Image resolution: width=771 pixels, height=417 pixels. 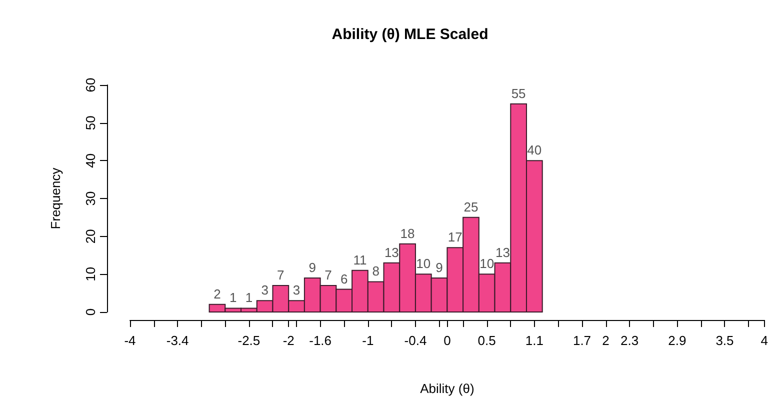 What do you see at coordinates (217, 294) in the screenshot?
I see `data-label: 2` at bounding box center [217, 294].